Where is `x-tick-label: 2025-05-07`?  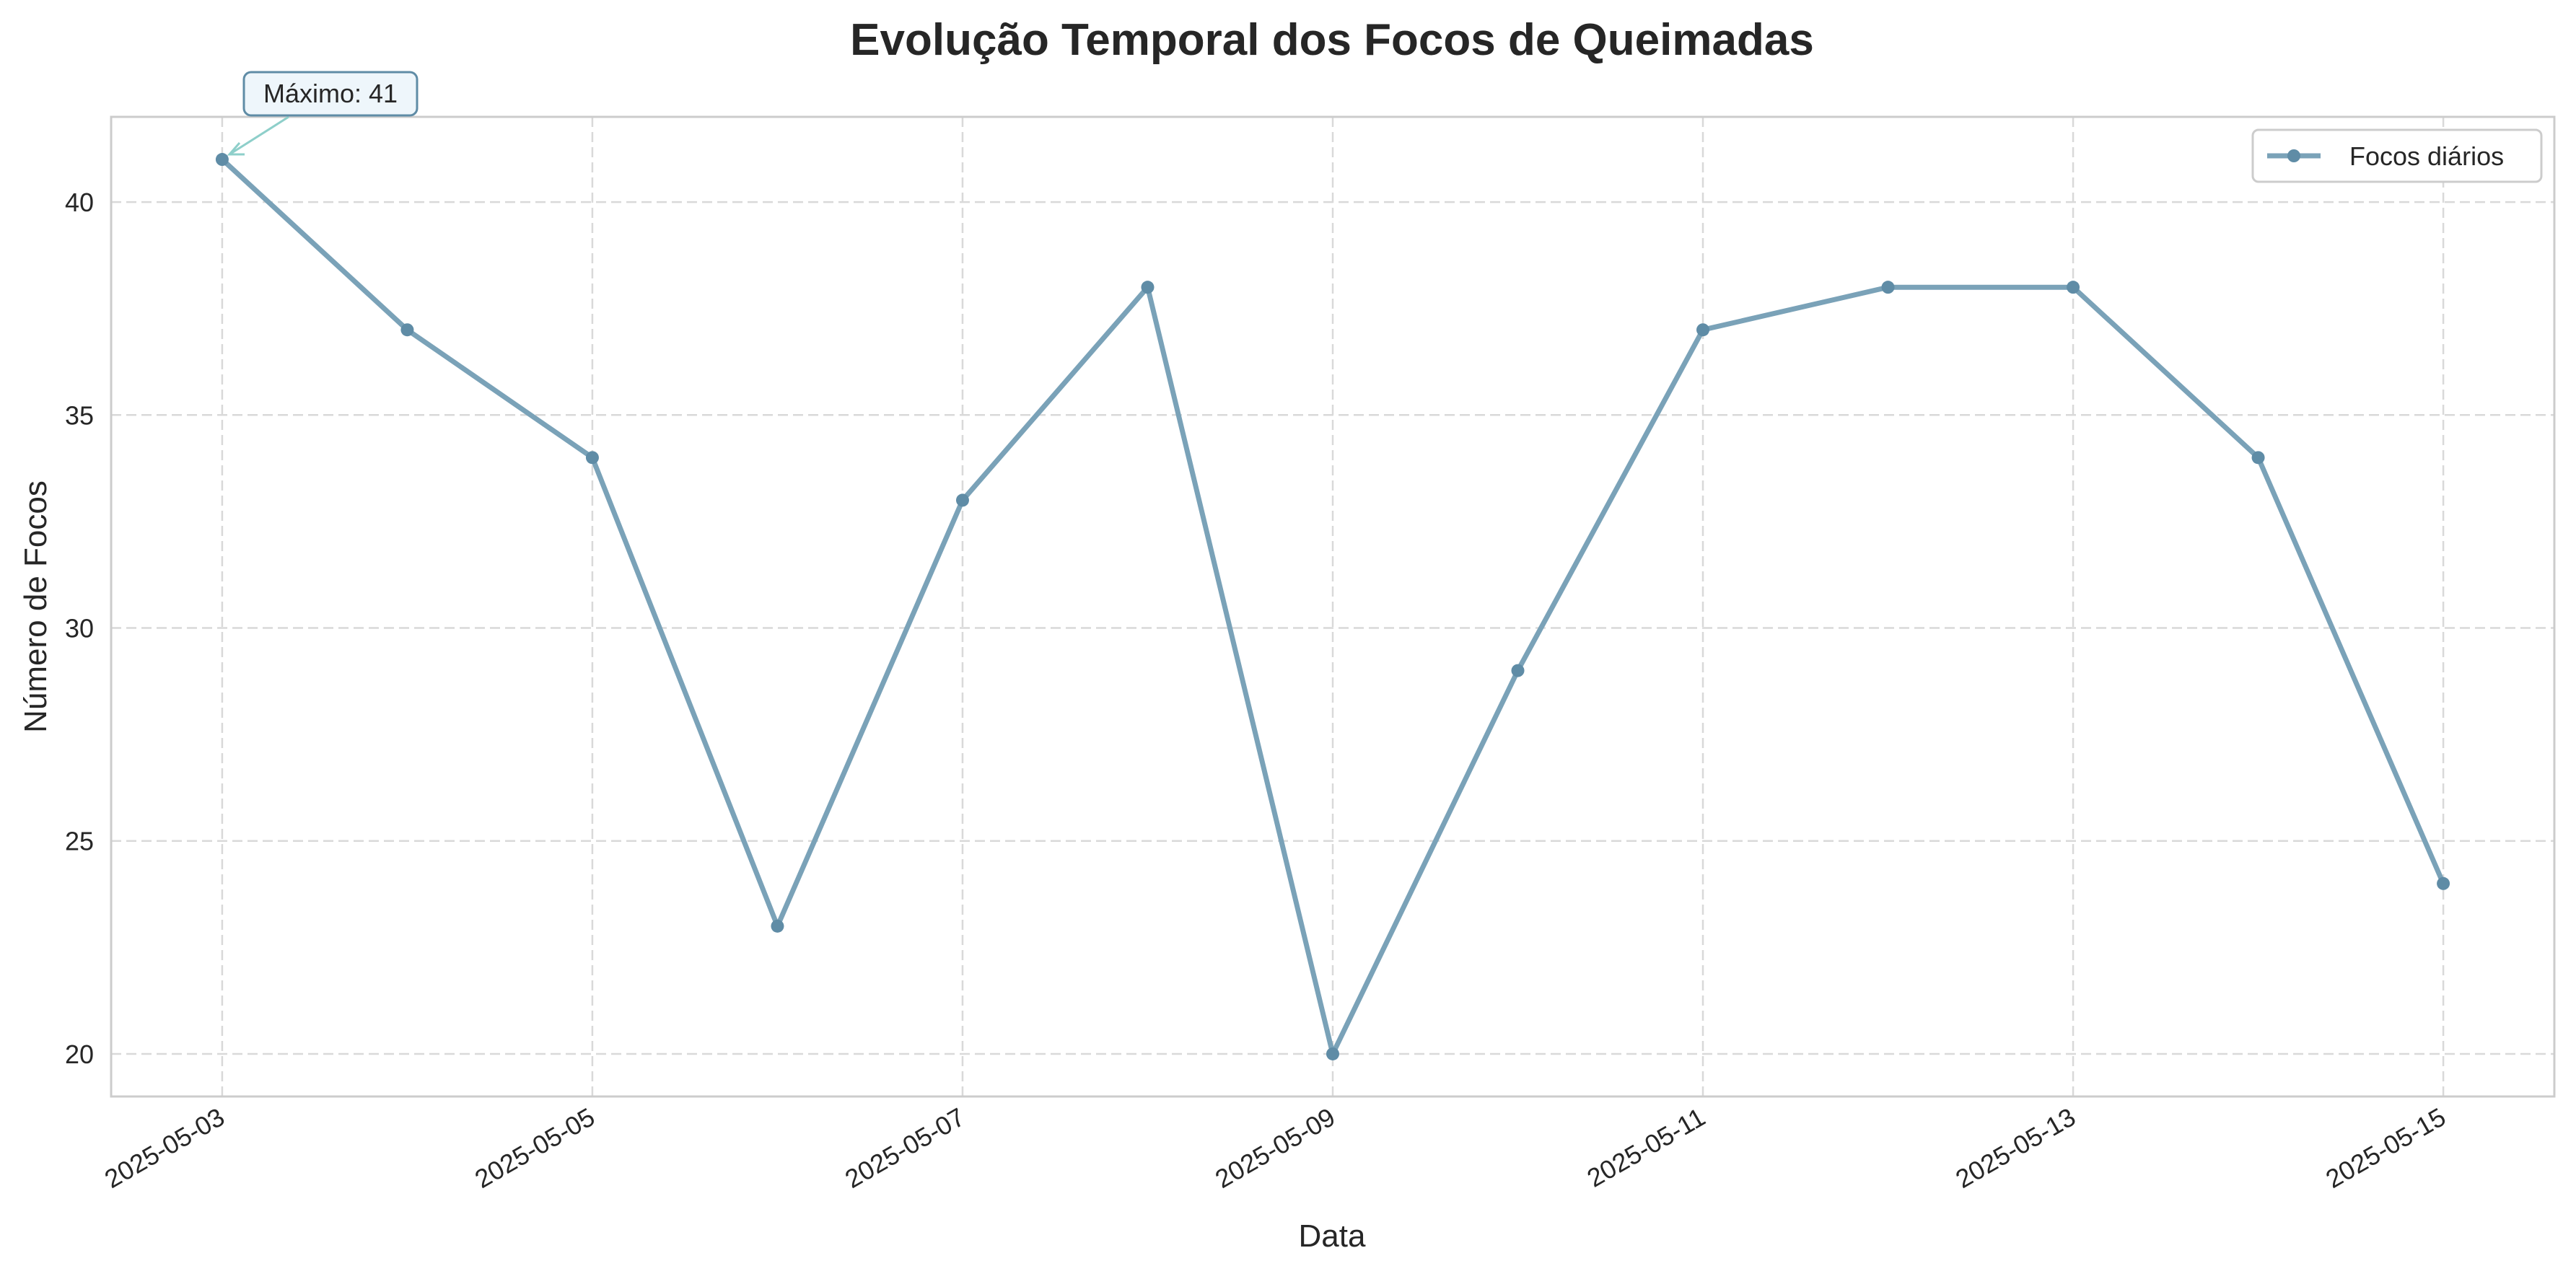
x-tick-label: 2025-05-07 is located at coordinates (905, 1148).